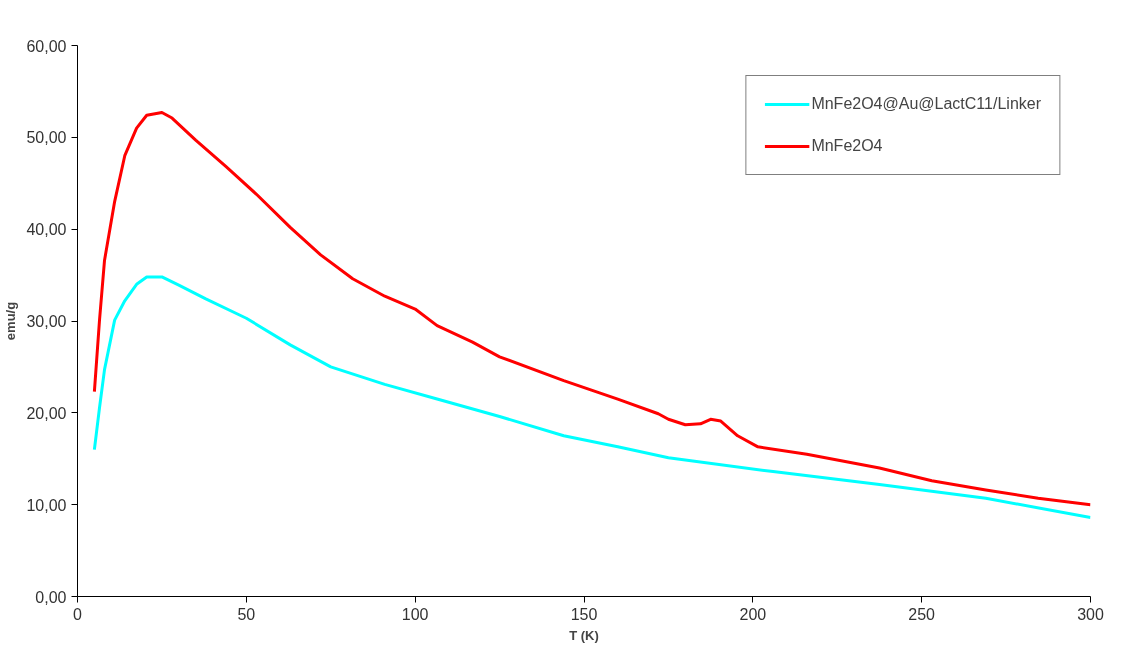 The height and width of the screenshot is (654, 1122). I want to click on legend-label: MnFe2O4@Au@LactC11/Linker, so click(926, 104).